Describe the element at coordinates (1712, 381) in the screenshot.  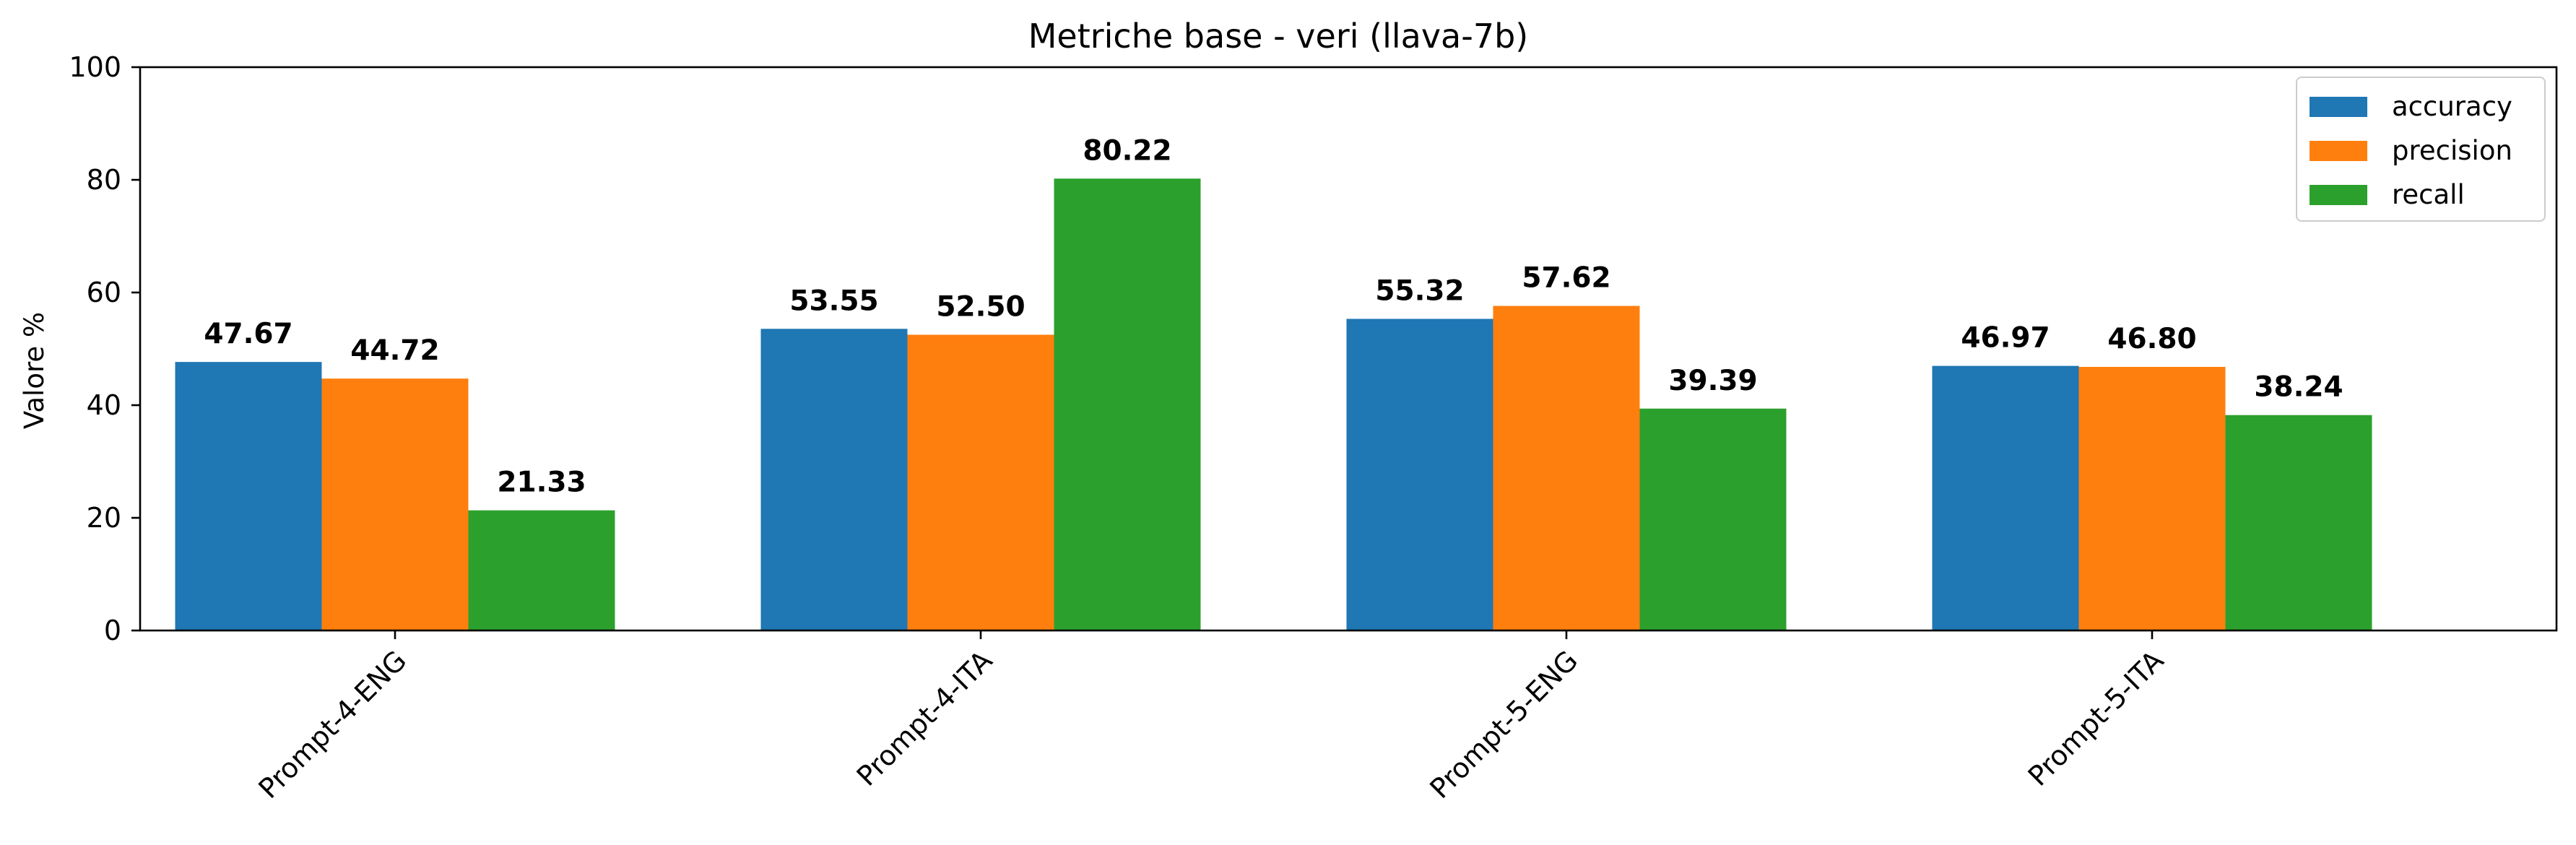
I see `value-label-recall-2: 39.39` at that location.